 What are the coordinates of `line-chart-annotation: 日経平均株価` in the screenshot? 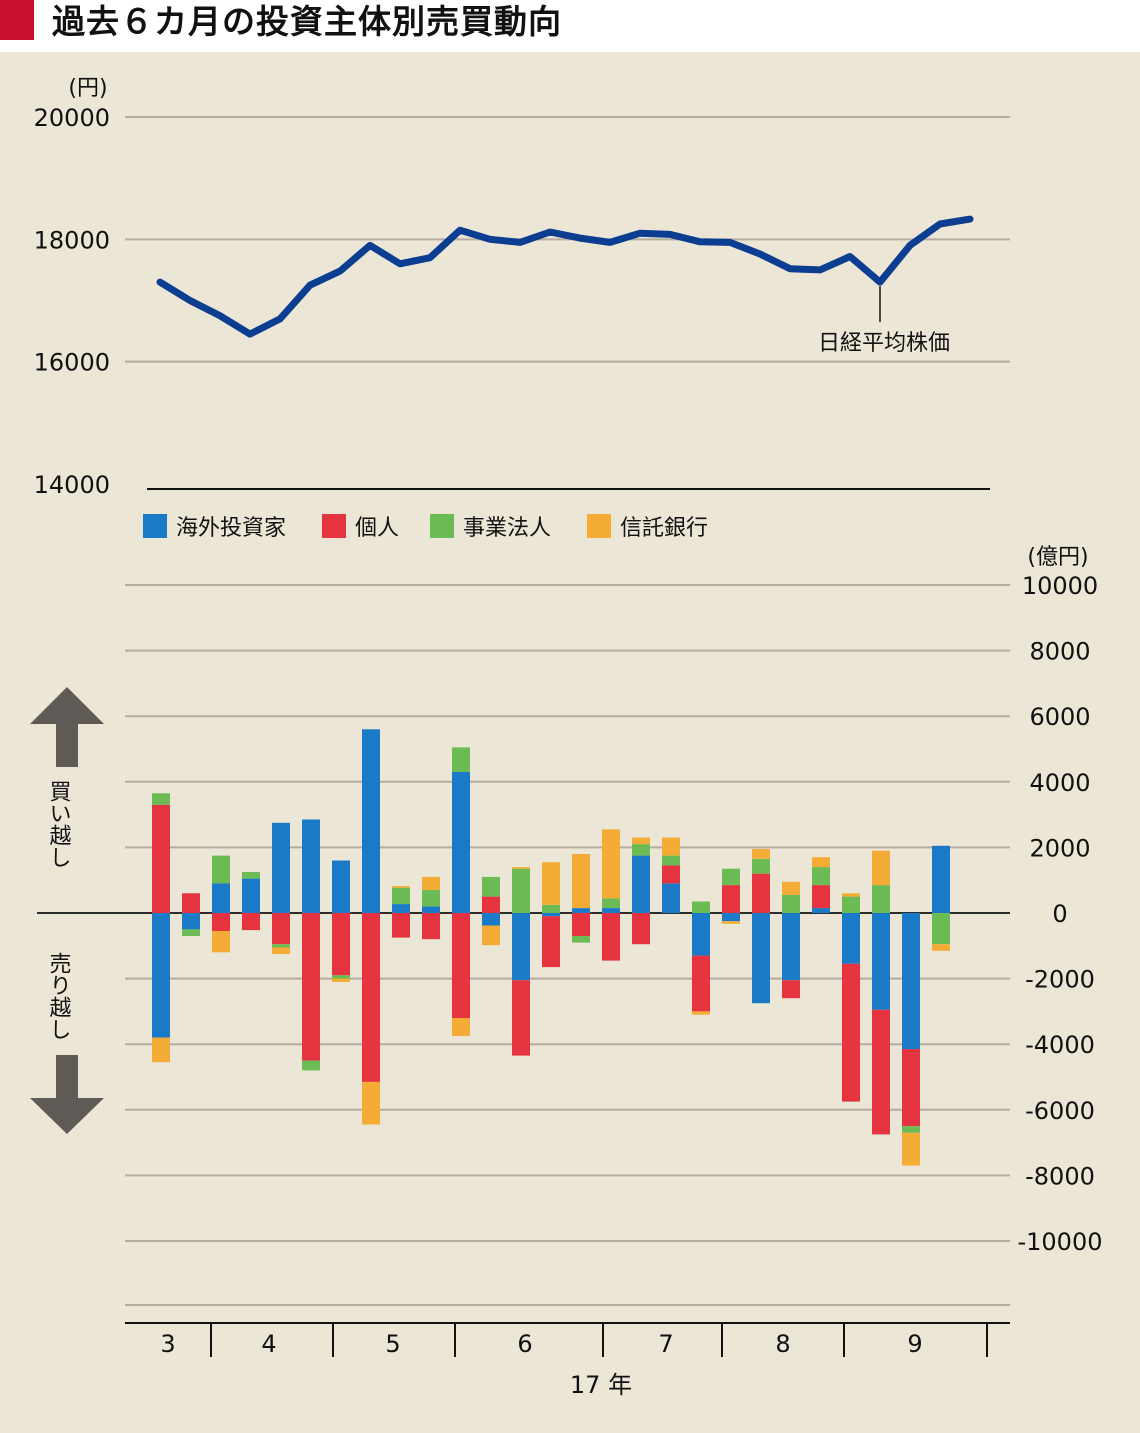 It's located at (884, 321).